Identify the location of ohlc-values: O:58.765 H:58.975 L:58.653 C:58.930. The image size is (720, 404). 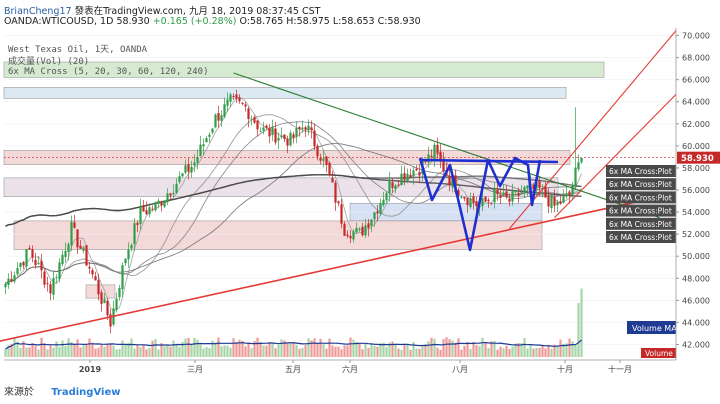
(330, 21).